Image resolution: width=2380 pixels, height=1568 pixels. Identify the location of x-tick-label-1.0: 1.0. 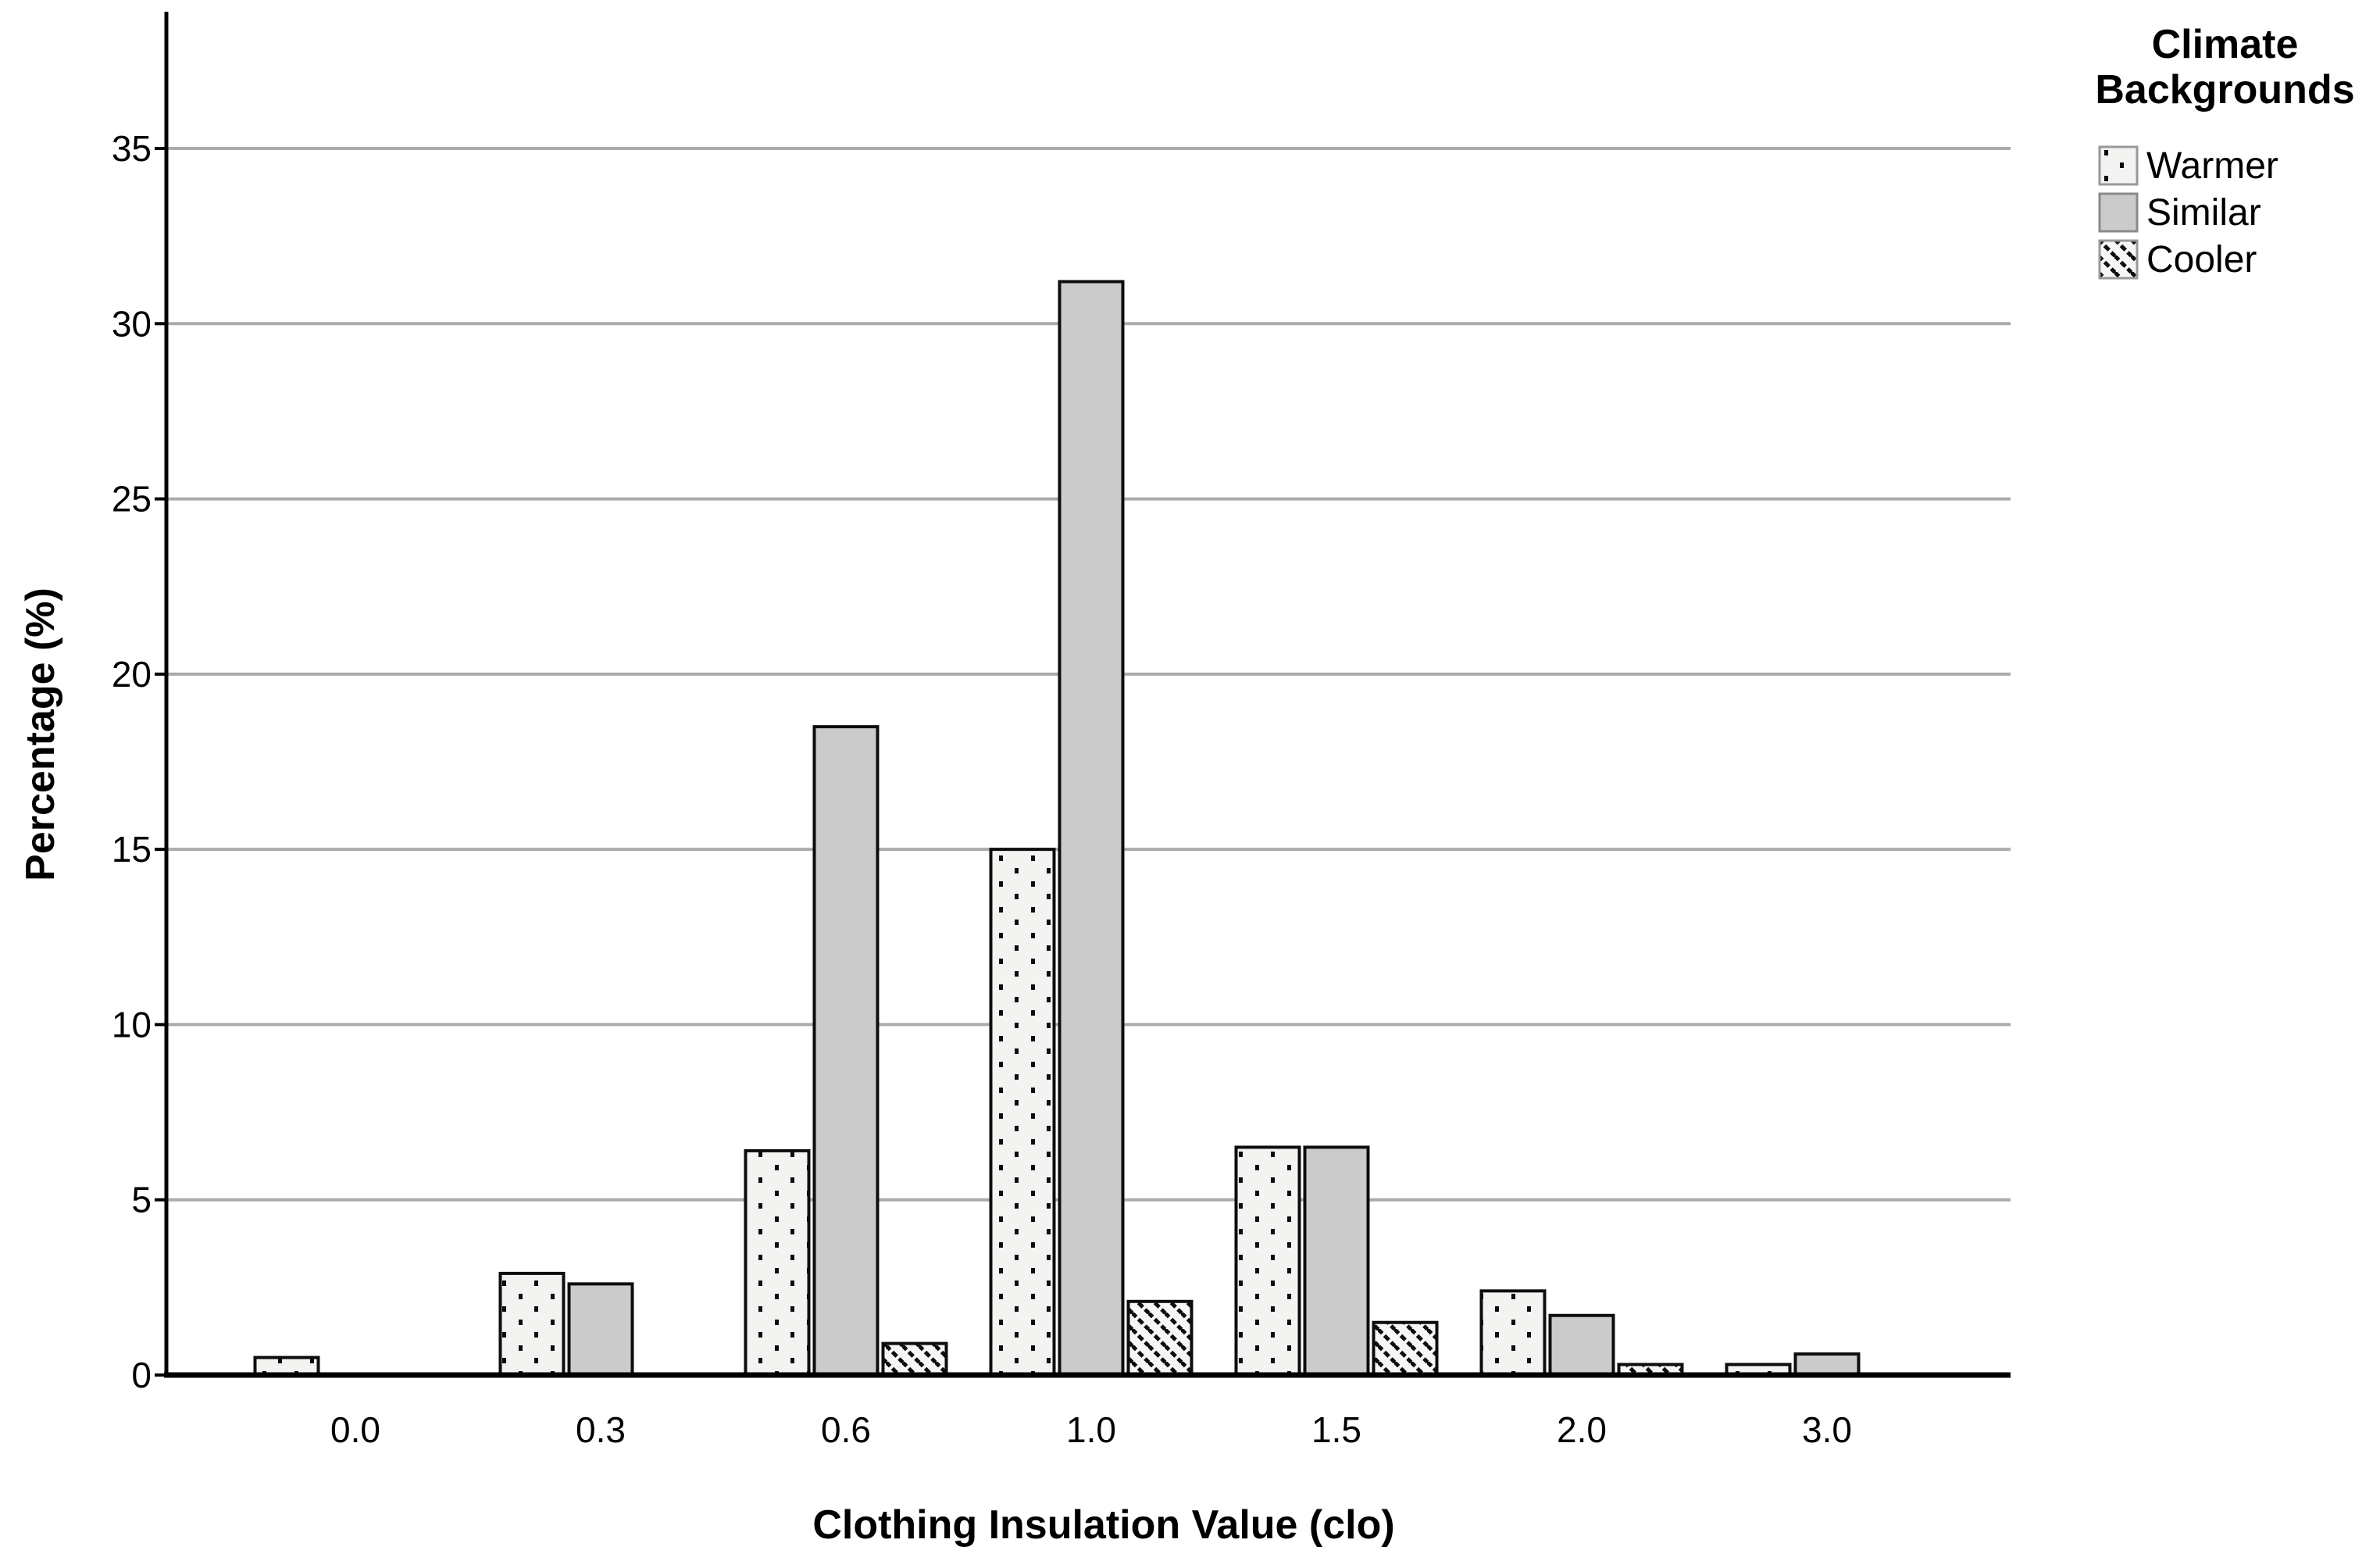
(1091, 1429).